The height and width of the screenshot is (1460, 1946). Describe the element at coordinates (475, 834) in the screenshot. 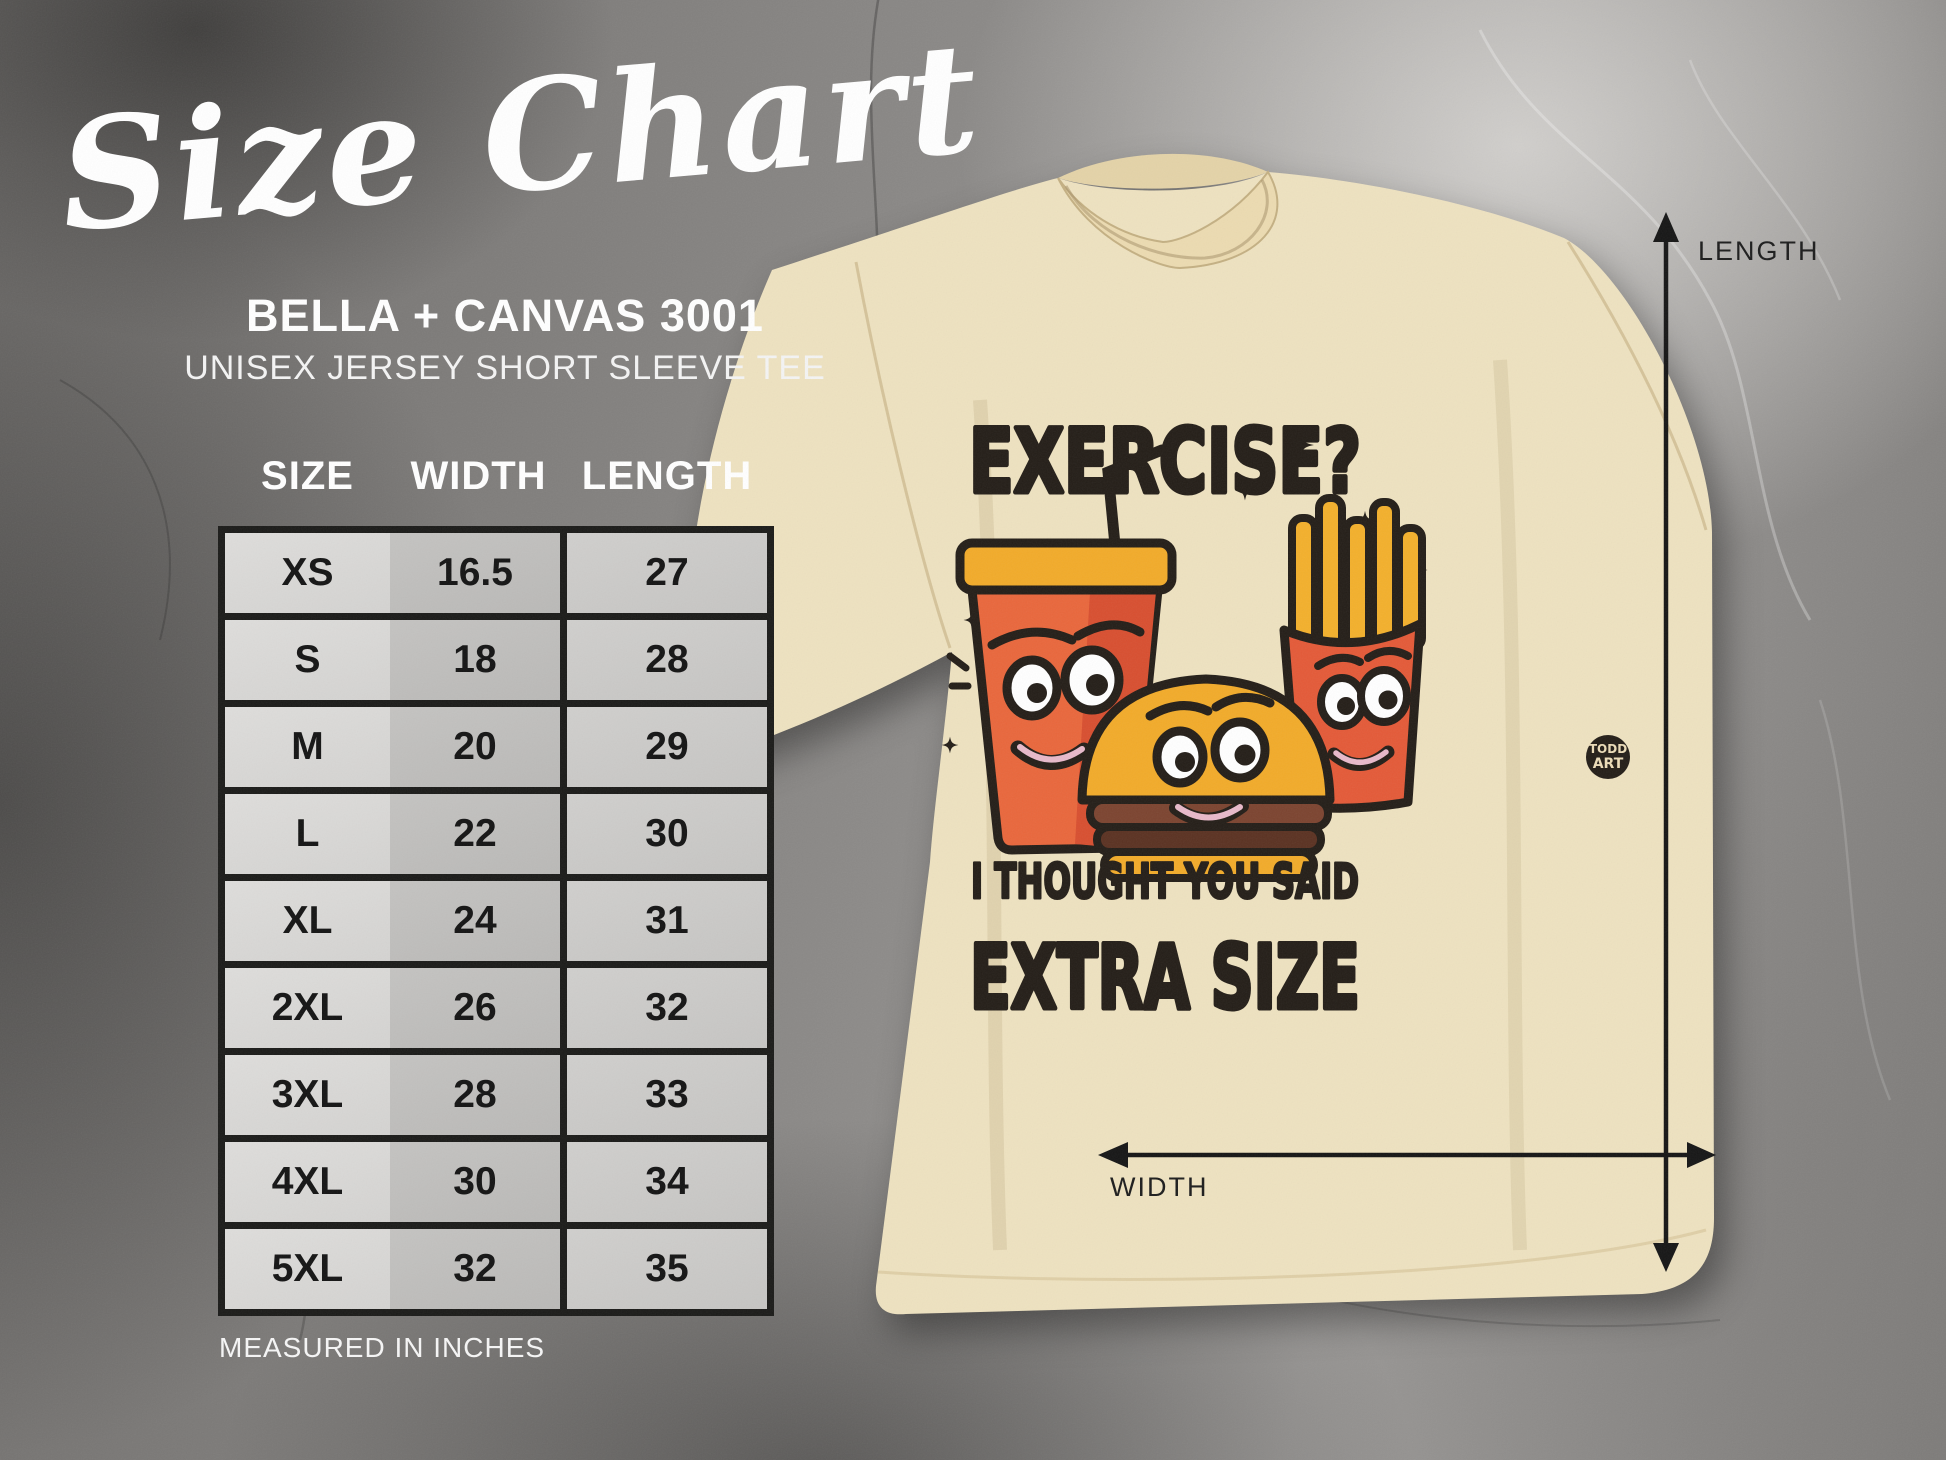

I see `width-cell: 22` at that location.